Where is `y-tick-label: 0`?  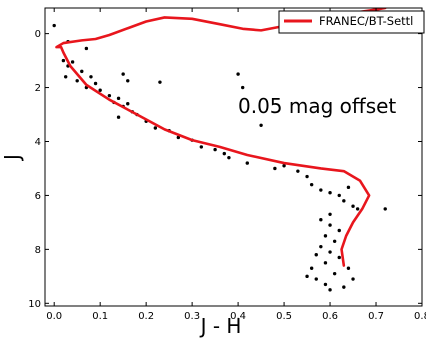 y-tick-label: 0 is located at coordinates (38, 34).